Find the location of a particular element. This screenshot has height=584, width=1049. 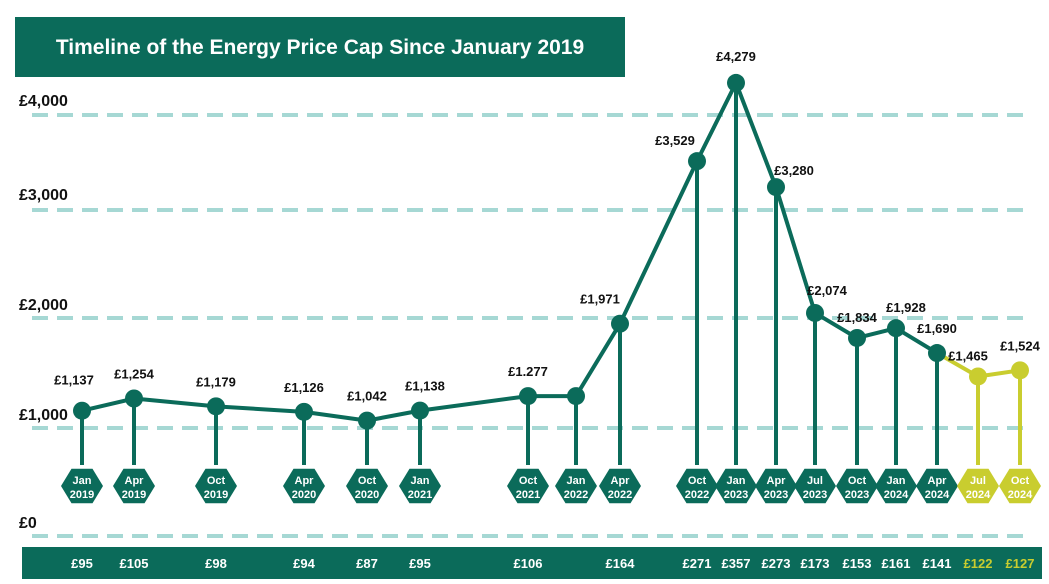

value-label: £3,529 is located at coordinates (675, 140).